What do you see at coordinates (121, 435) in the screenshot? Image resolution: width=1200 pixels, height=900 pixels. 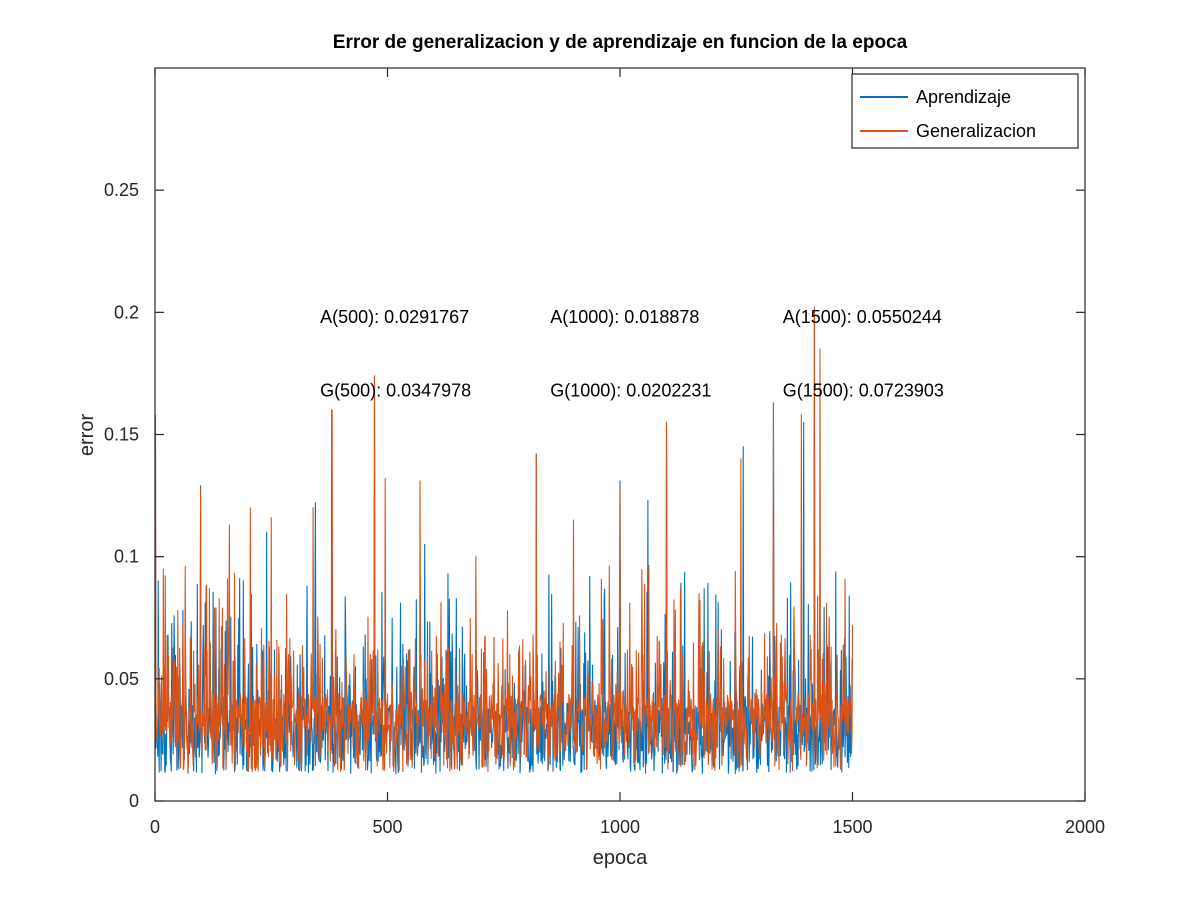 I see `y-tick-label: 0.15` at bounding box center [121, 435].